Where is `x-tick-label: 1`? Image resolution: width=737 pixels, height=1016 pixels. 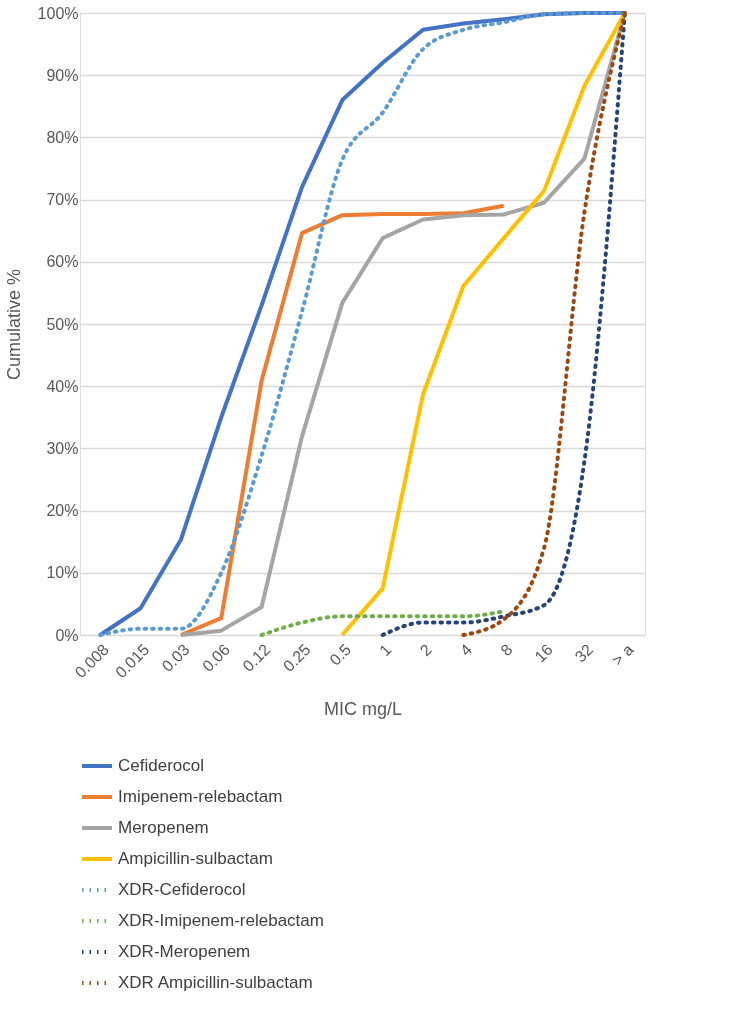 x-tick-label: 1 is located at coordinates (385, 650).